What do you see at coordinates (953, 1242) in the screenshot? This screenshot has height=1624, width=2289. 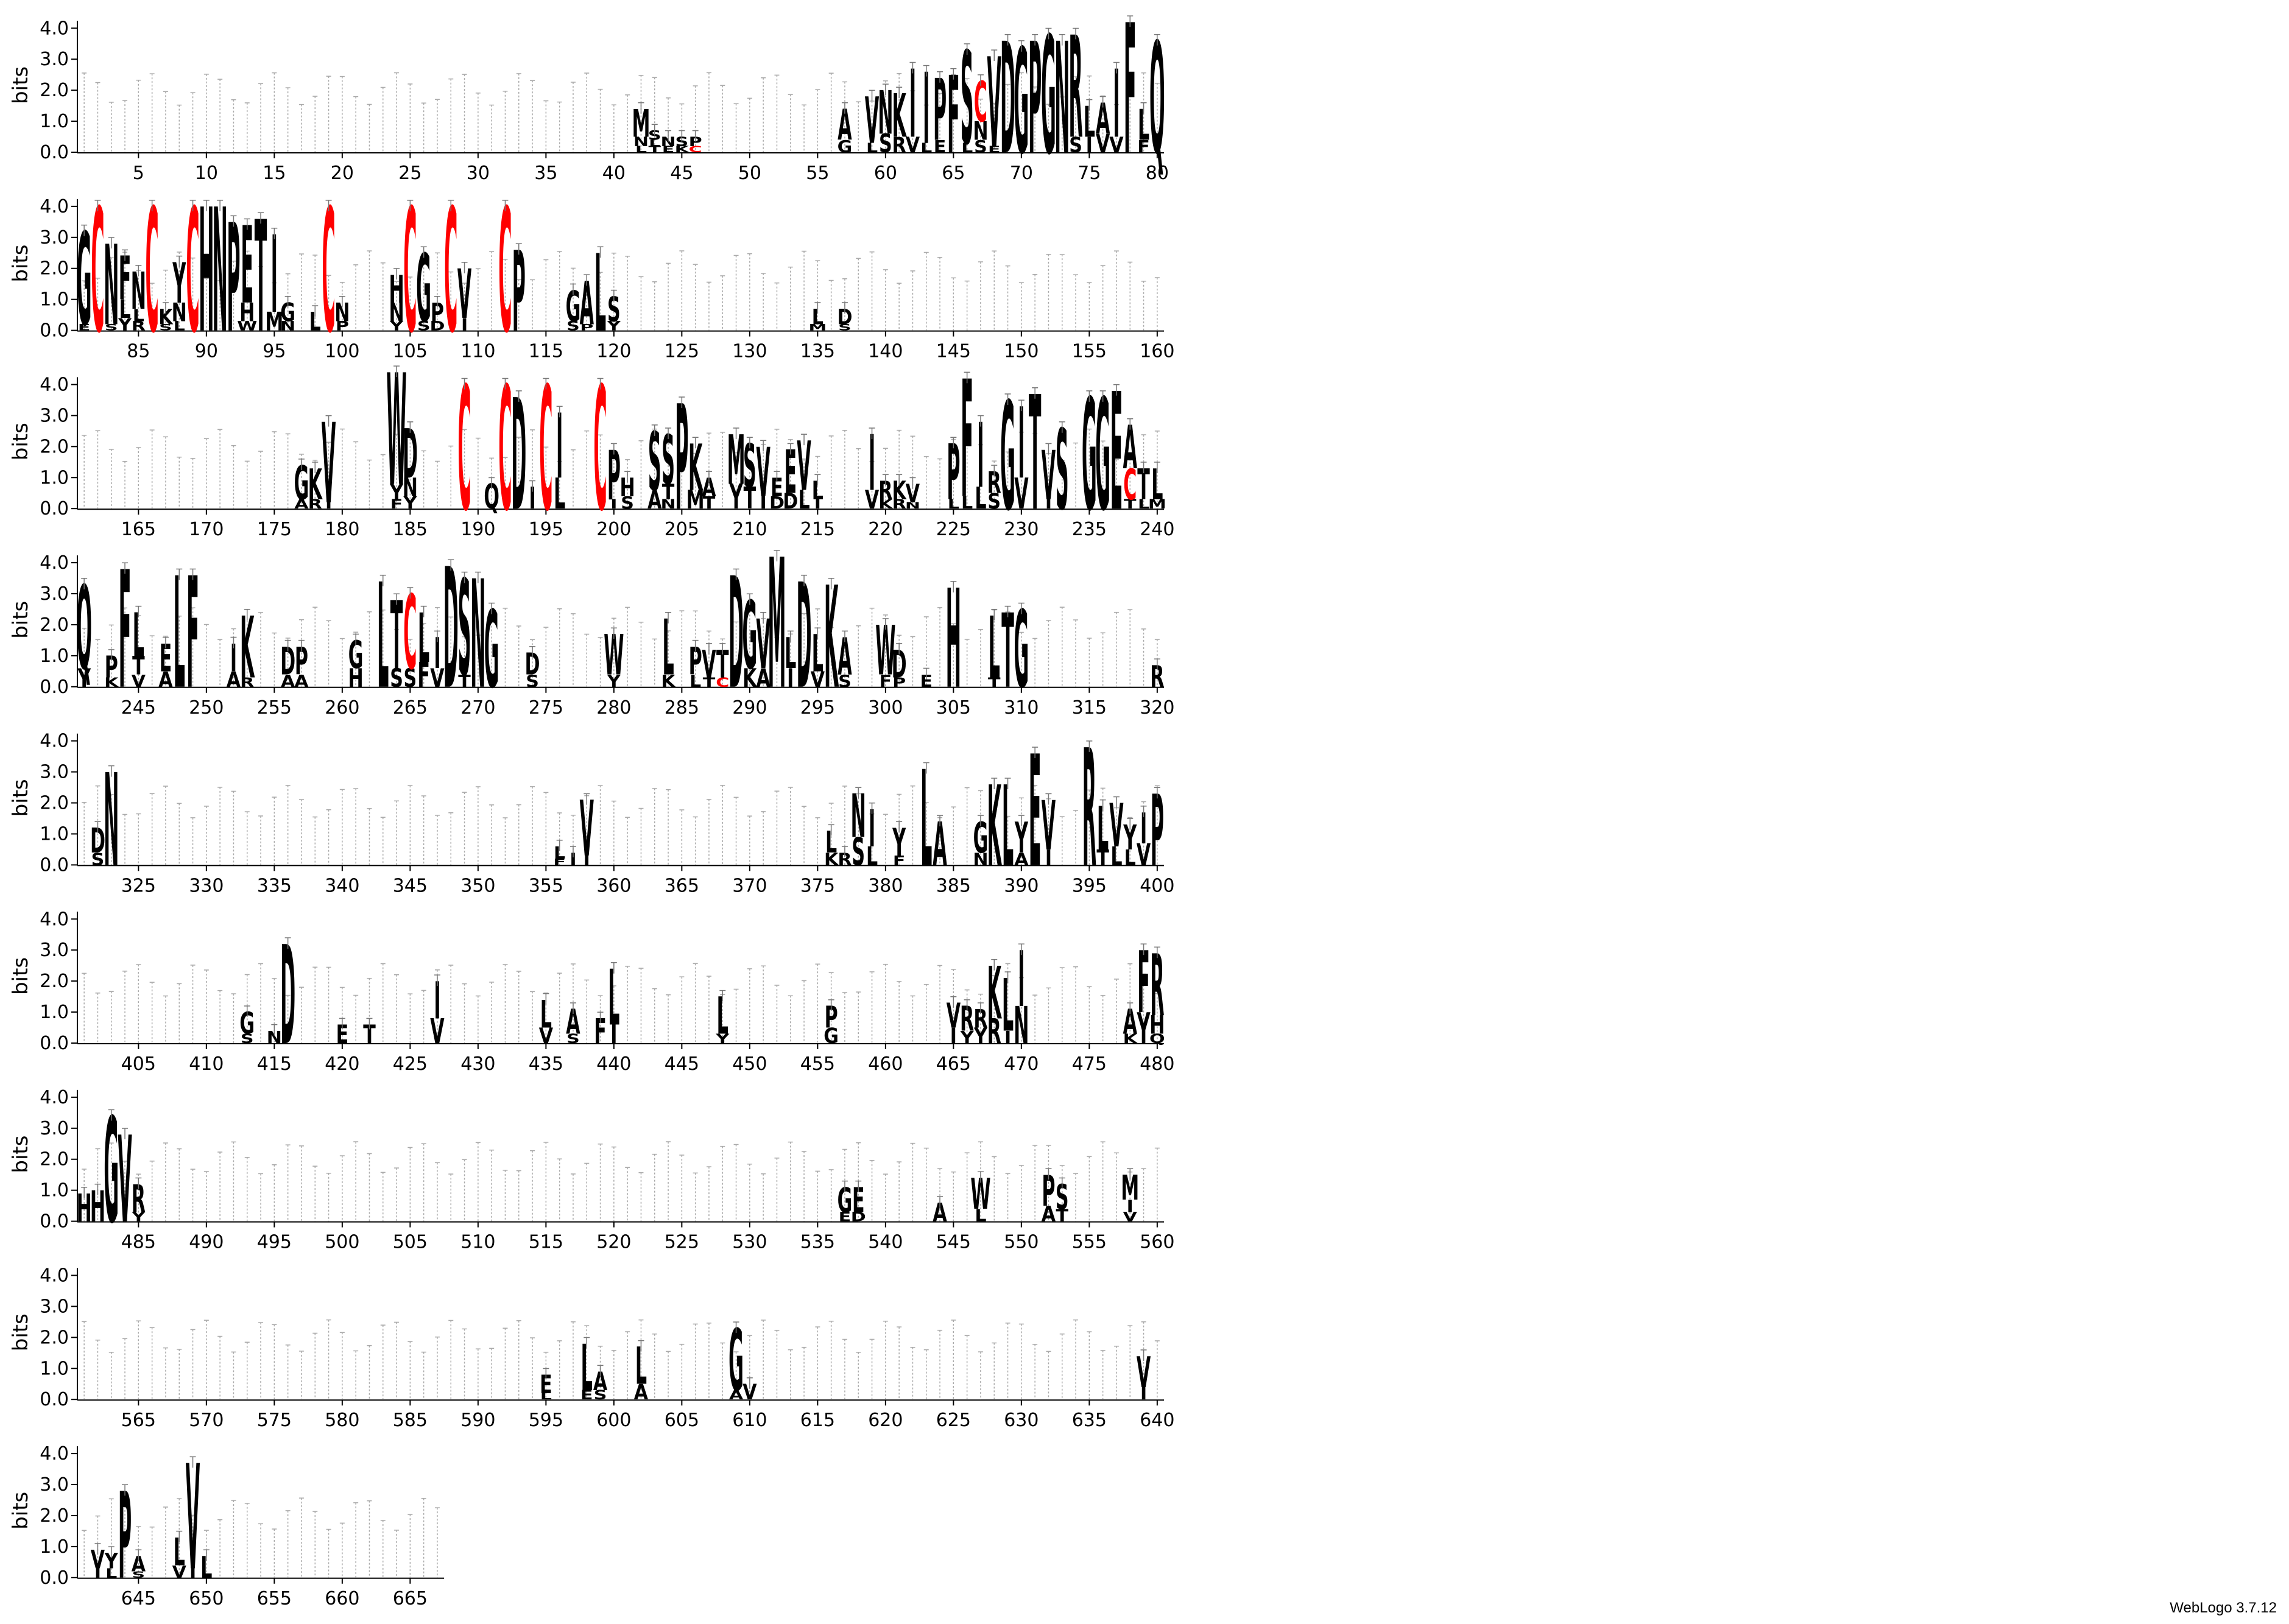 I see `x-tick-label: 545` at bounding box center [953, 1242].